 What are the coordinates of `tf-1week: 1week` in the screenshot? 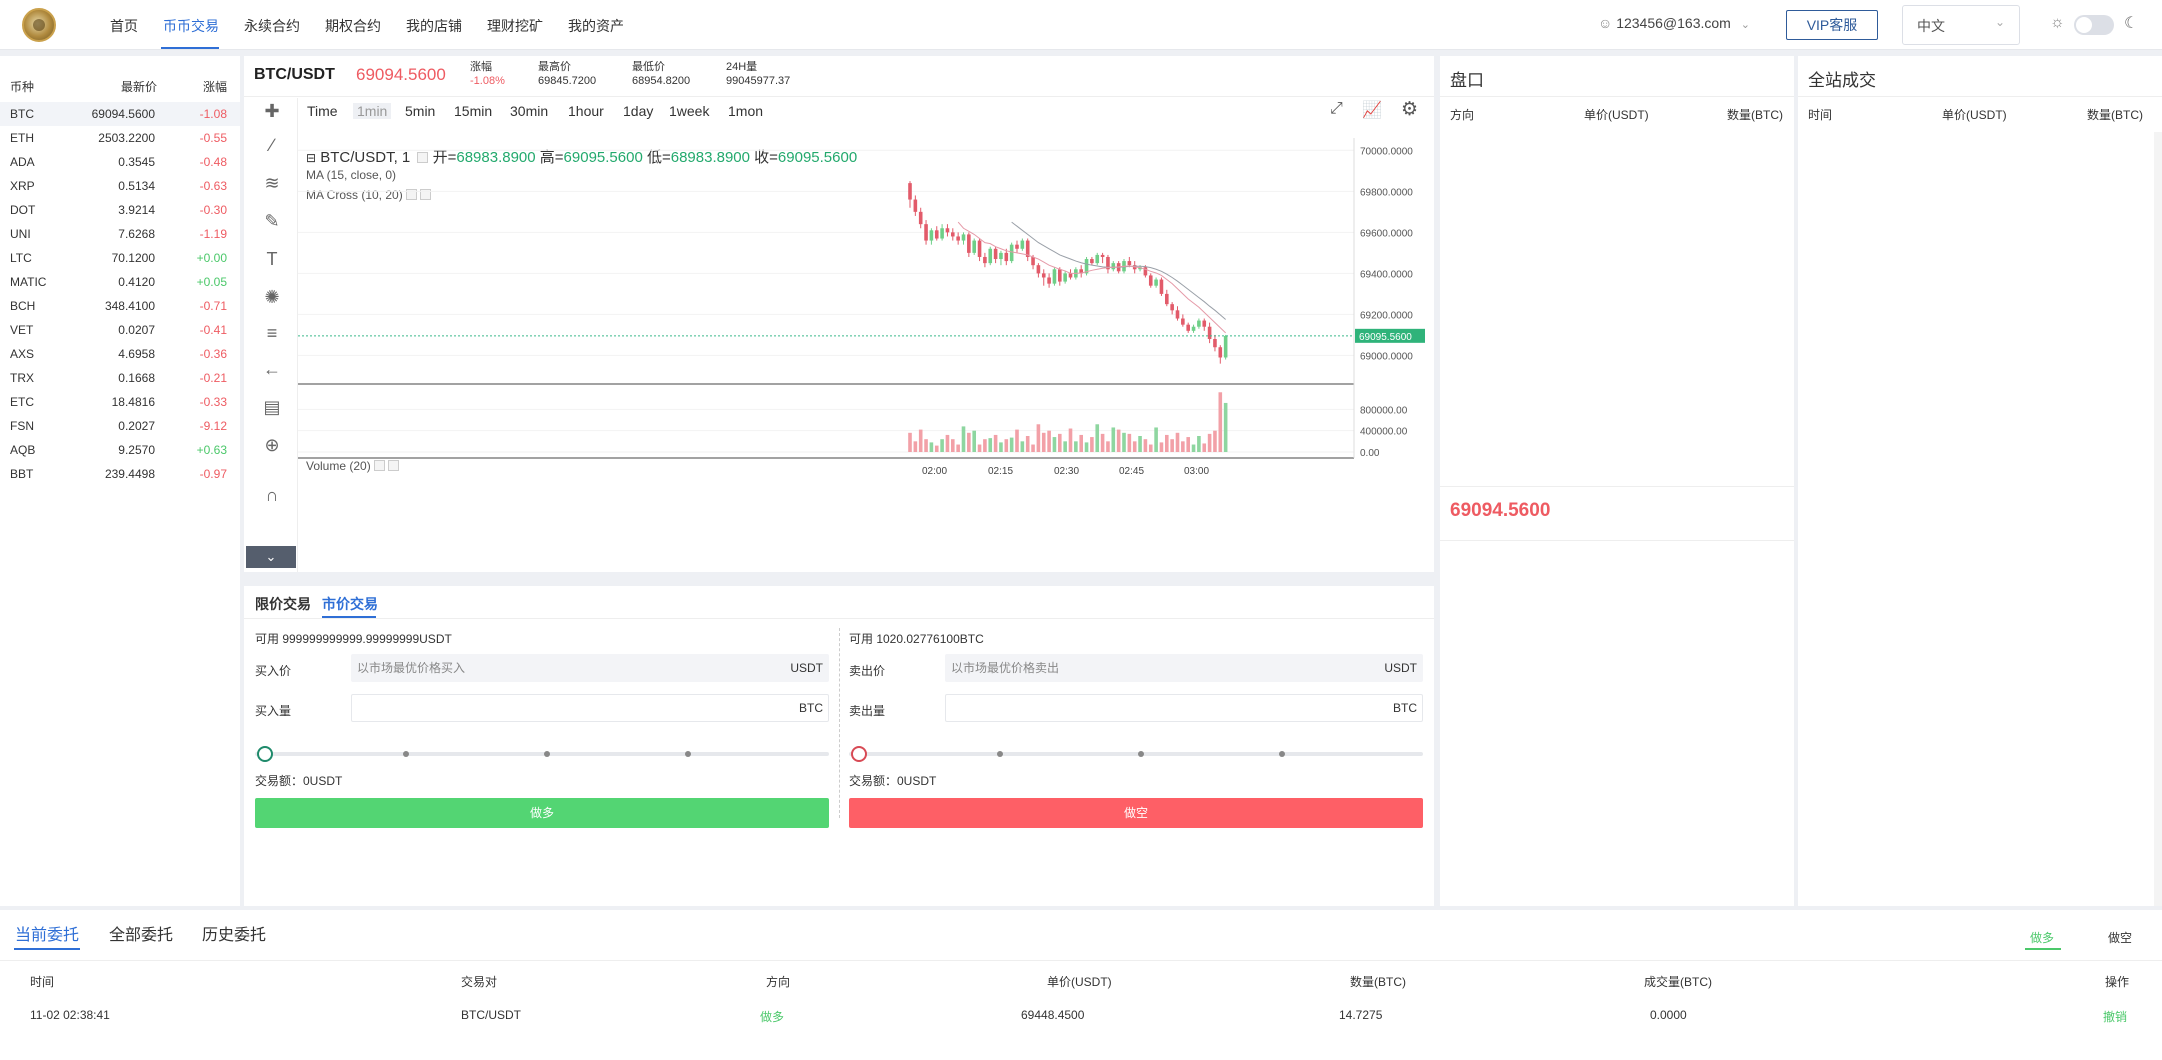 It's located at (689, 111).